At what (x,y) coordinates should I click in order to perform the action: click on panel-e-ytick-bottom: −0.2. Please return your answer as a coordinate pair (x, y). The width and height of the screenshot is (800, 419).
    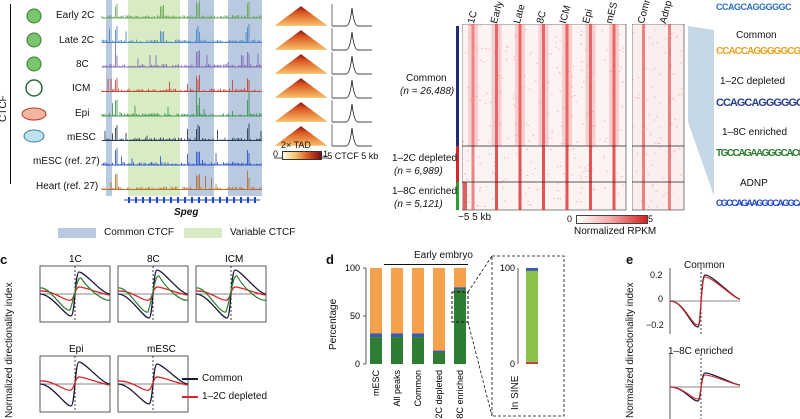
    Looking at the image, I should click on (655, 325).